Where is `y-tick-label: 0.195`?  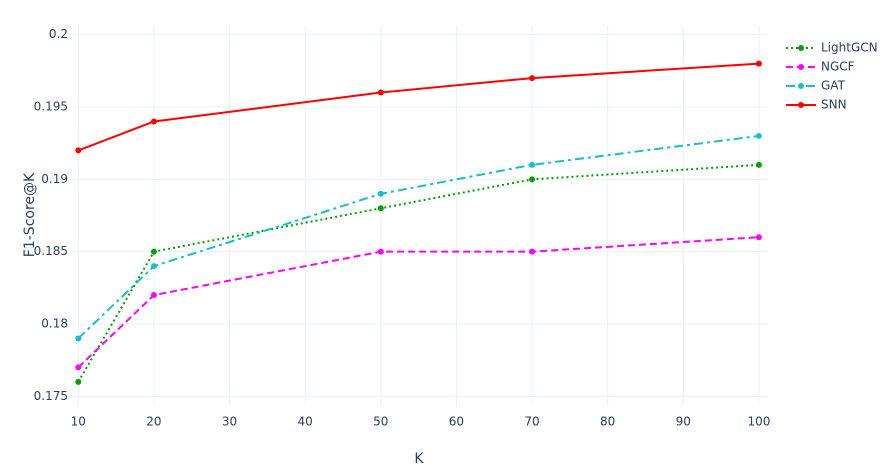 y-tick-label: 0.195 is located at coordinates (51, 107).